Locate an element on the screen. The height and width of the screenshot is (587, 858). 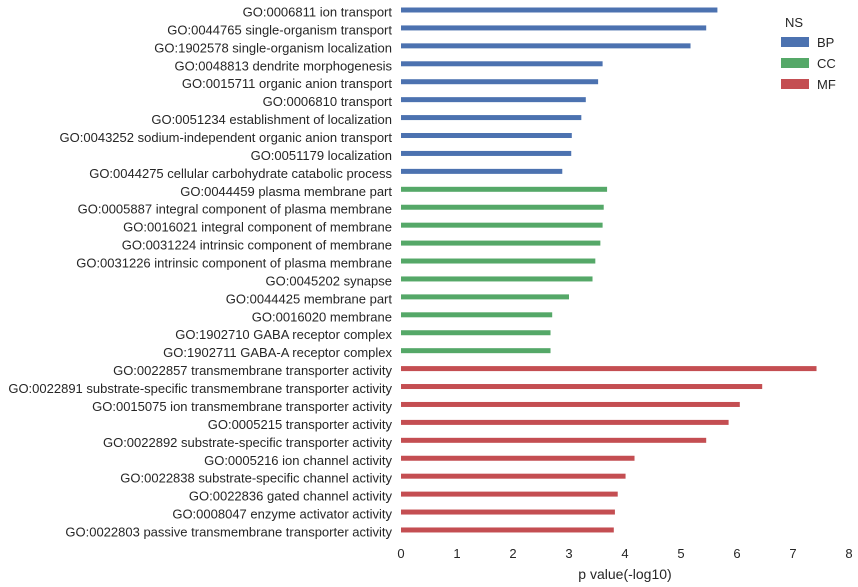
legend: NS BP CC MF is located at coordinates (808, 53).